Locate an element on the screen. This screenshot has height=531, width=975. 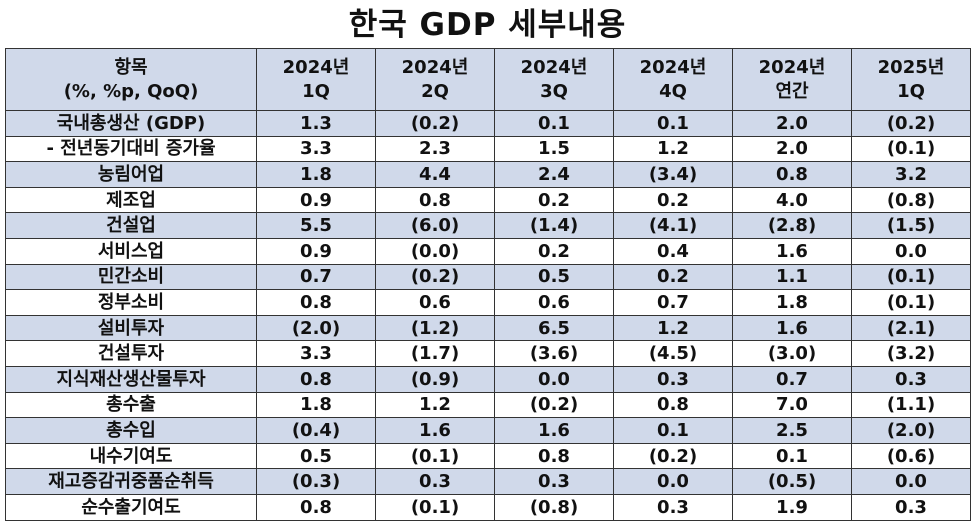
cell-value: 4.0 is located at coordinates (792, 200).